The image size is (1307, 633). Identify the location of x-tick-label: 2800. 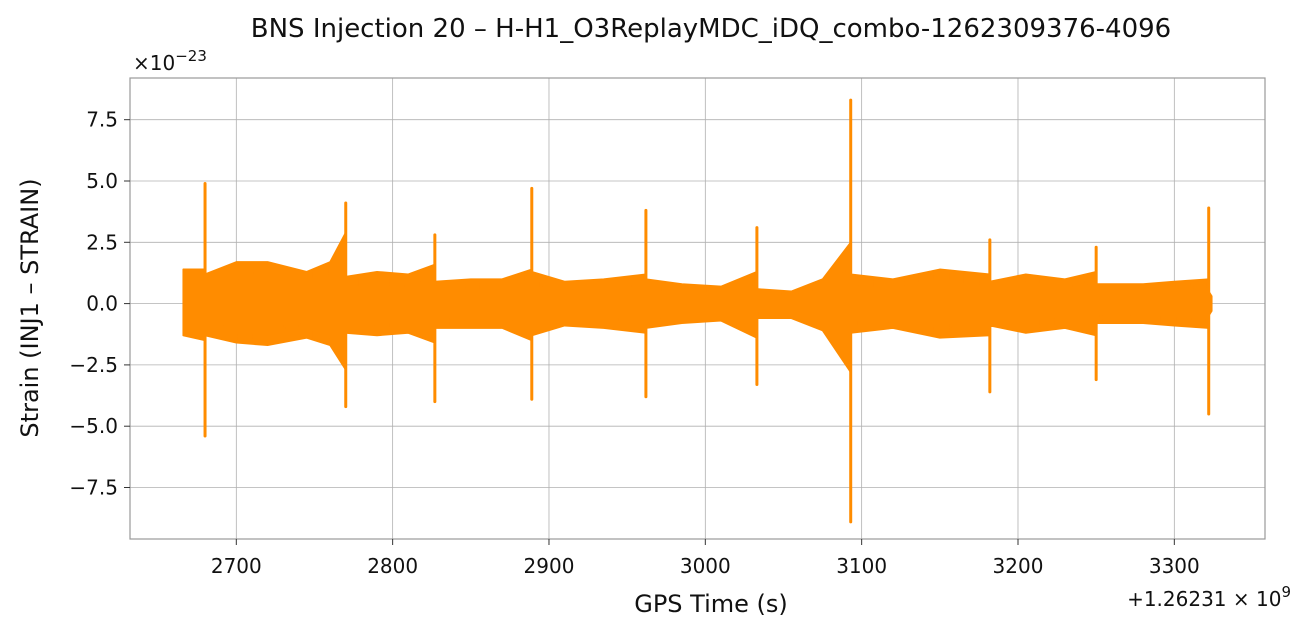
(392, 566).